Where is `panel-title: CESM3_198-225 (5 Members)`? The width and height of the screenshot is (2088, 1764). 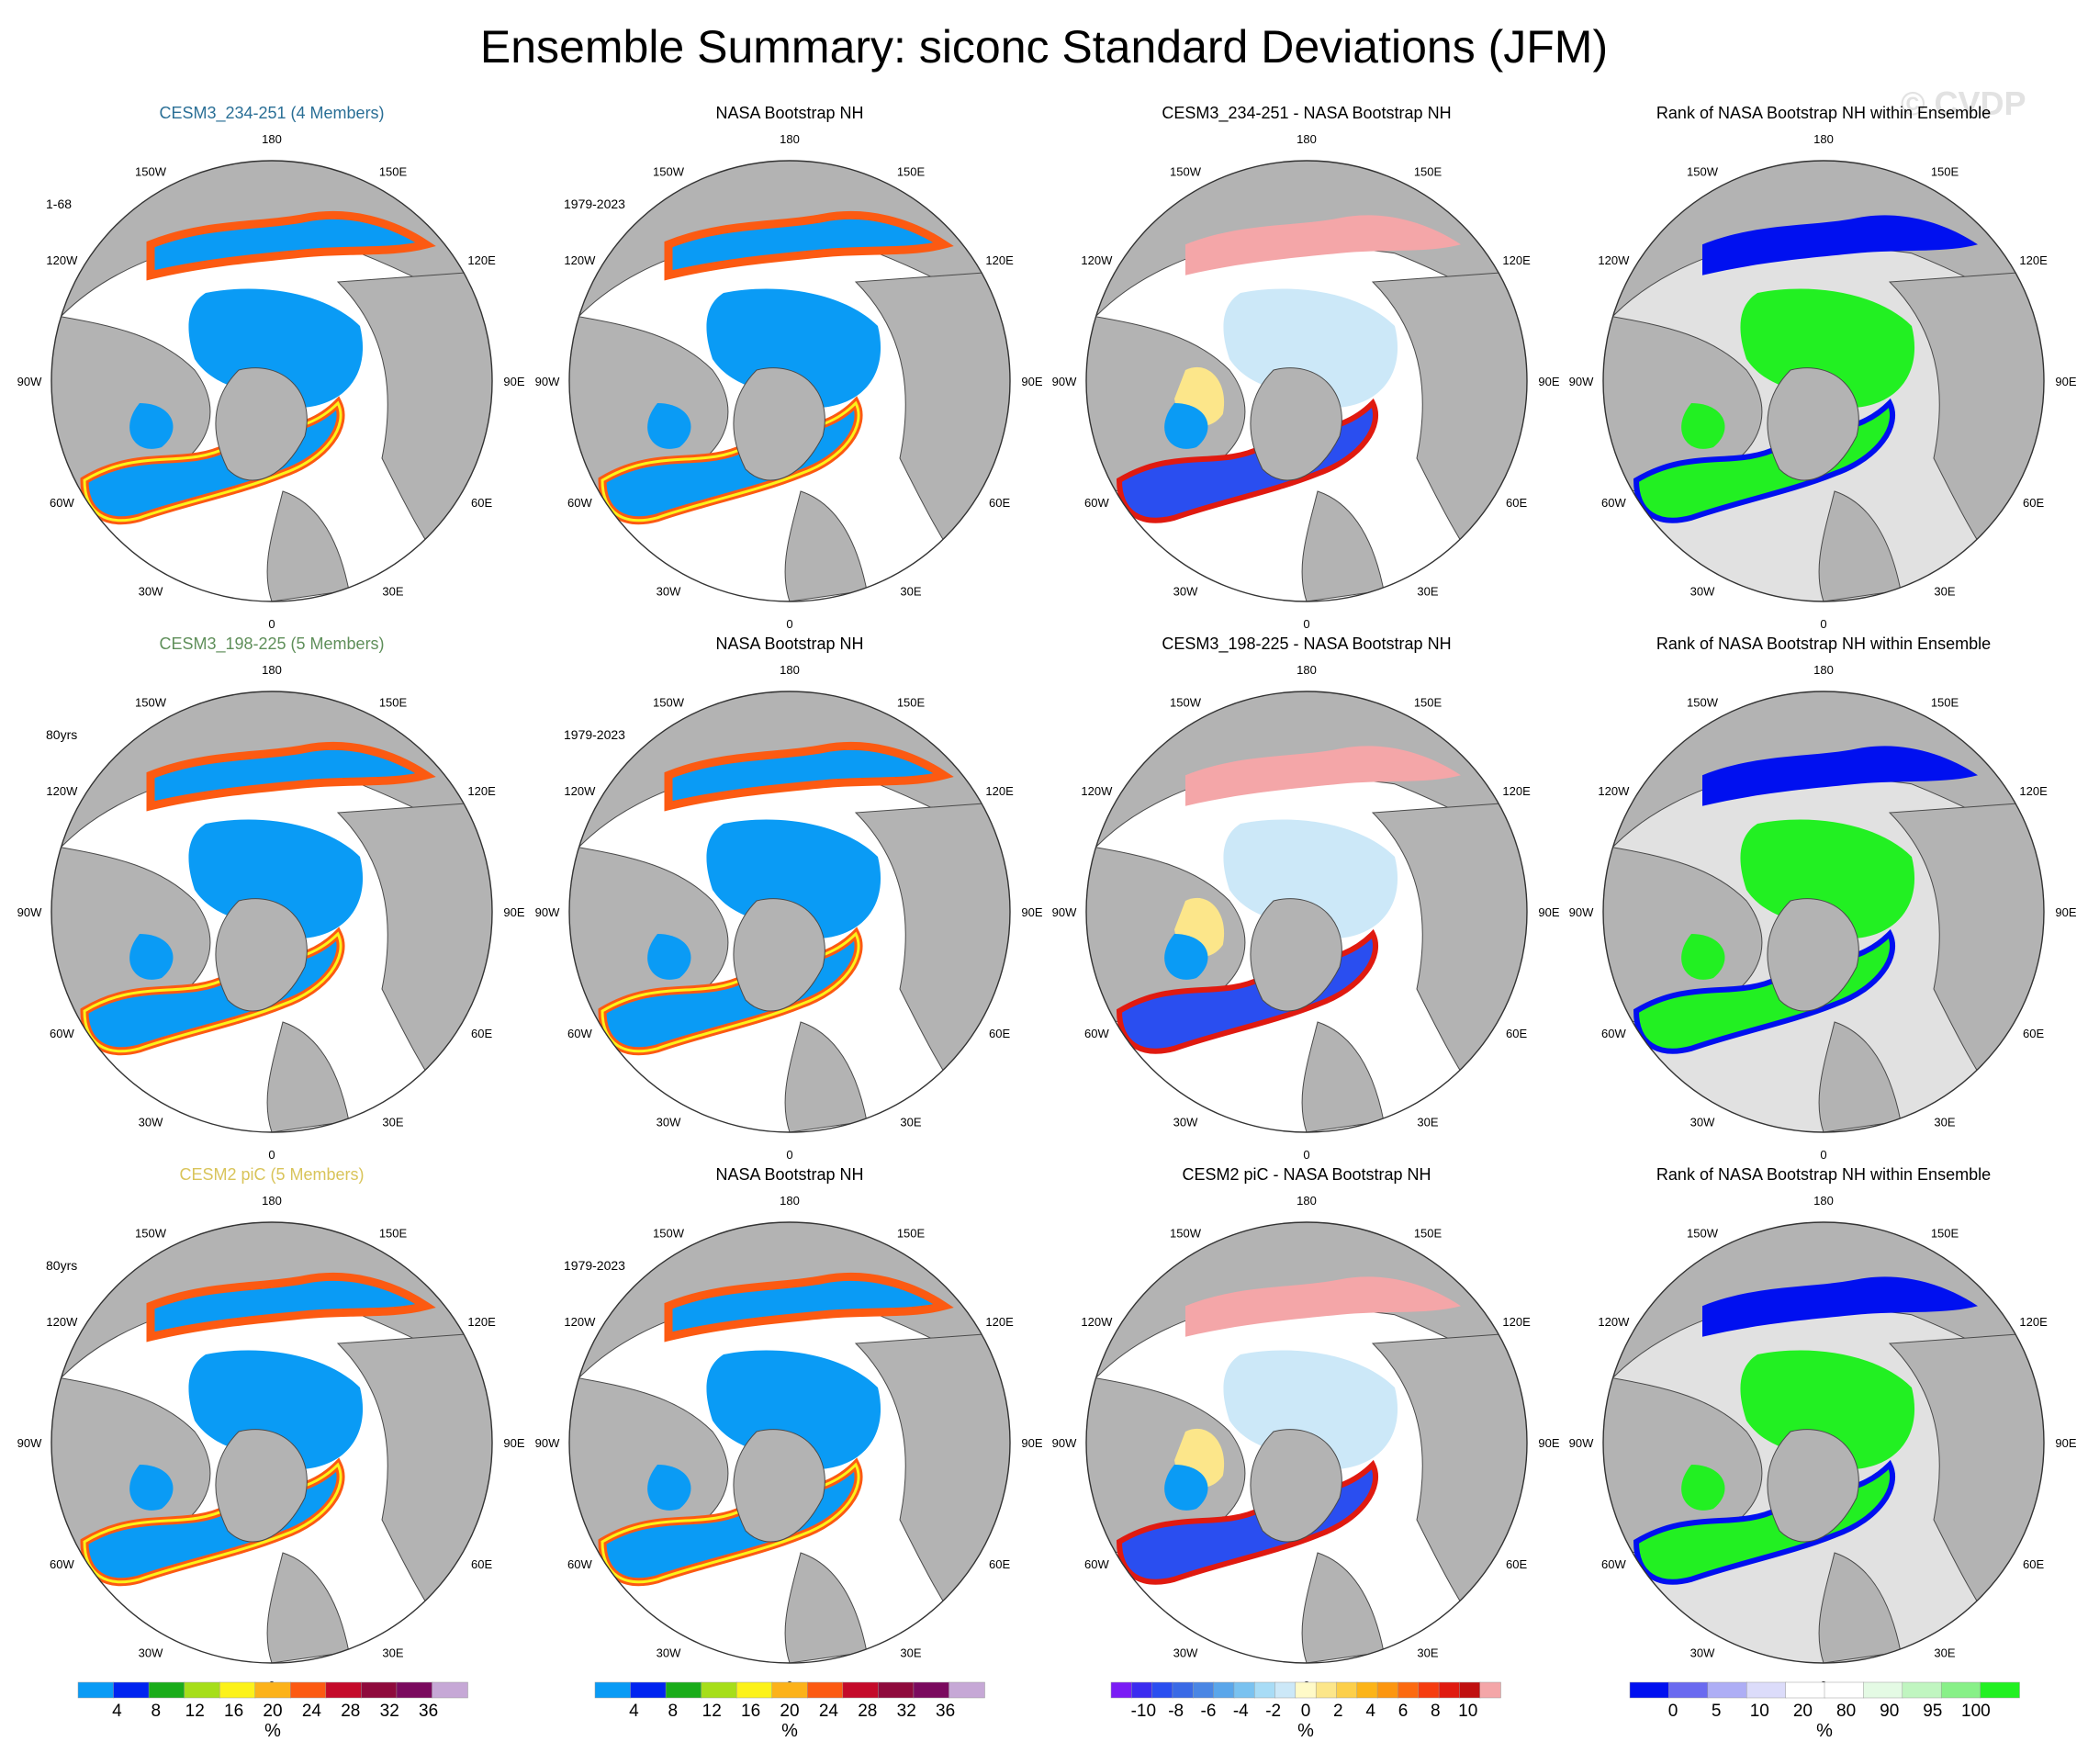 panel-title: CESM3_198-225 (5 Members) is located at coordinates (271, 644).